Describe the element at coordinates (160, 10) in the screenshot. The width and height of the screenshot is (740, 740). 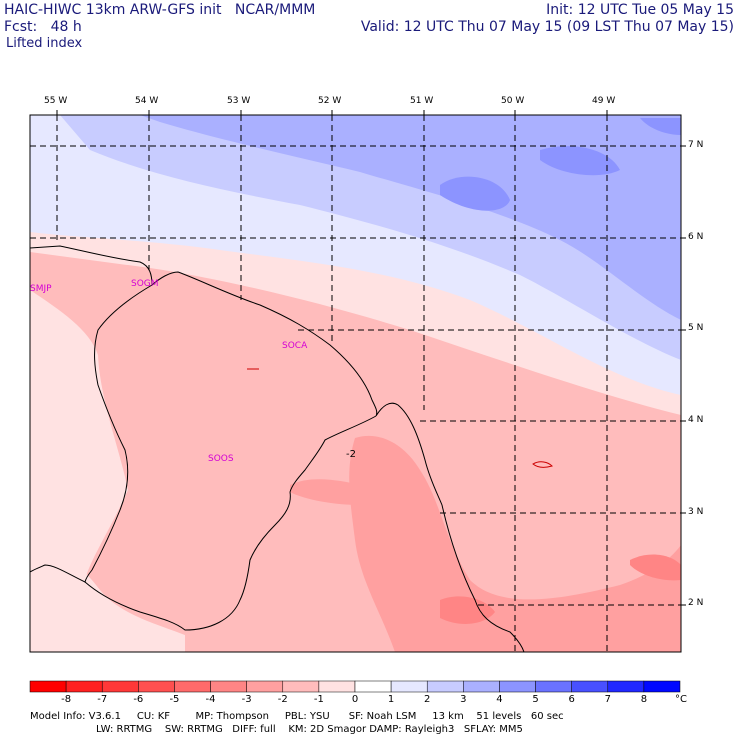
I see `run-title: HAIC-HIWC 13km ARW-GFS init NCAR/MMM` at that location.